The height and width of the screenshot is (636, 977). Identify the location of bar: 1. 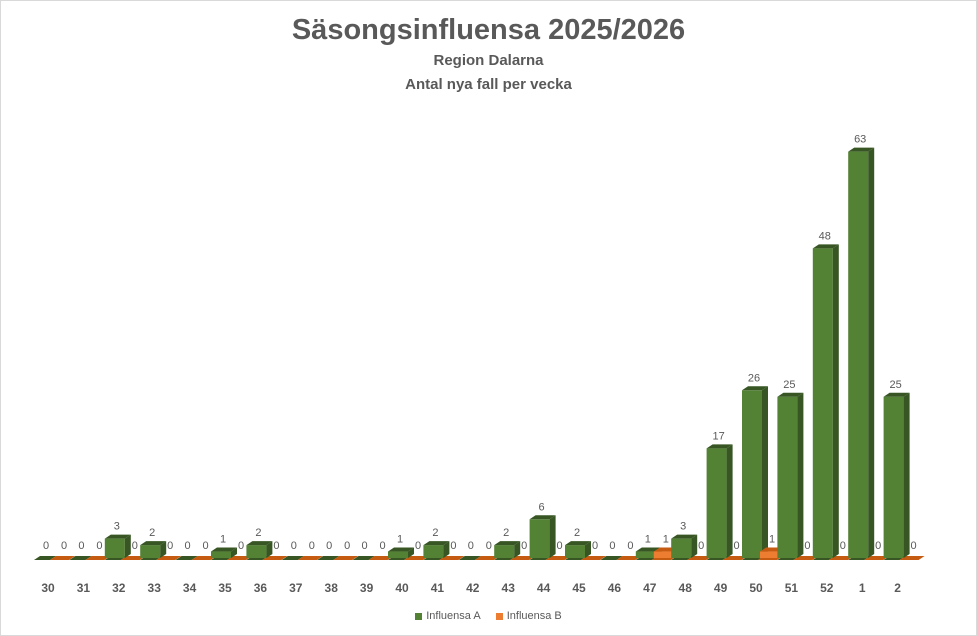
(401, 546).